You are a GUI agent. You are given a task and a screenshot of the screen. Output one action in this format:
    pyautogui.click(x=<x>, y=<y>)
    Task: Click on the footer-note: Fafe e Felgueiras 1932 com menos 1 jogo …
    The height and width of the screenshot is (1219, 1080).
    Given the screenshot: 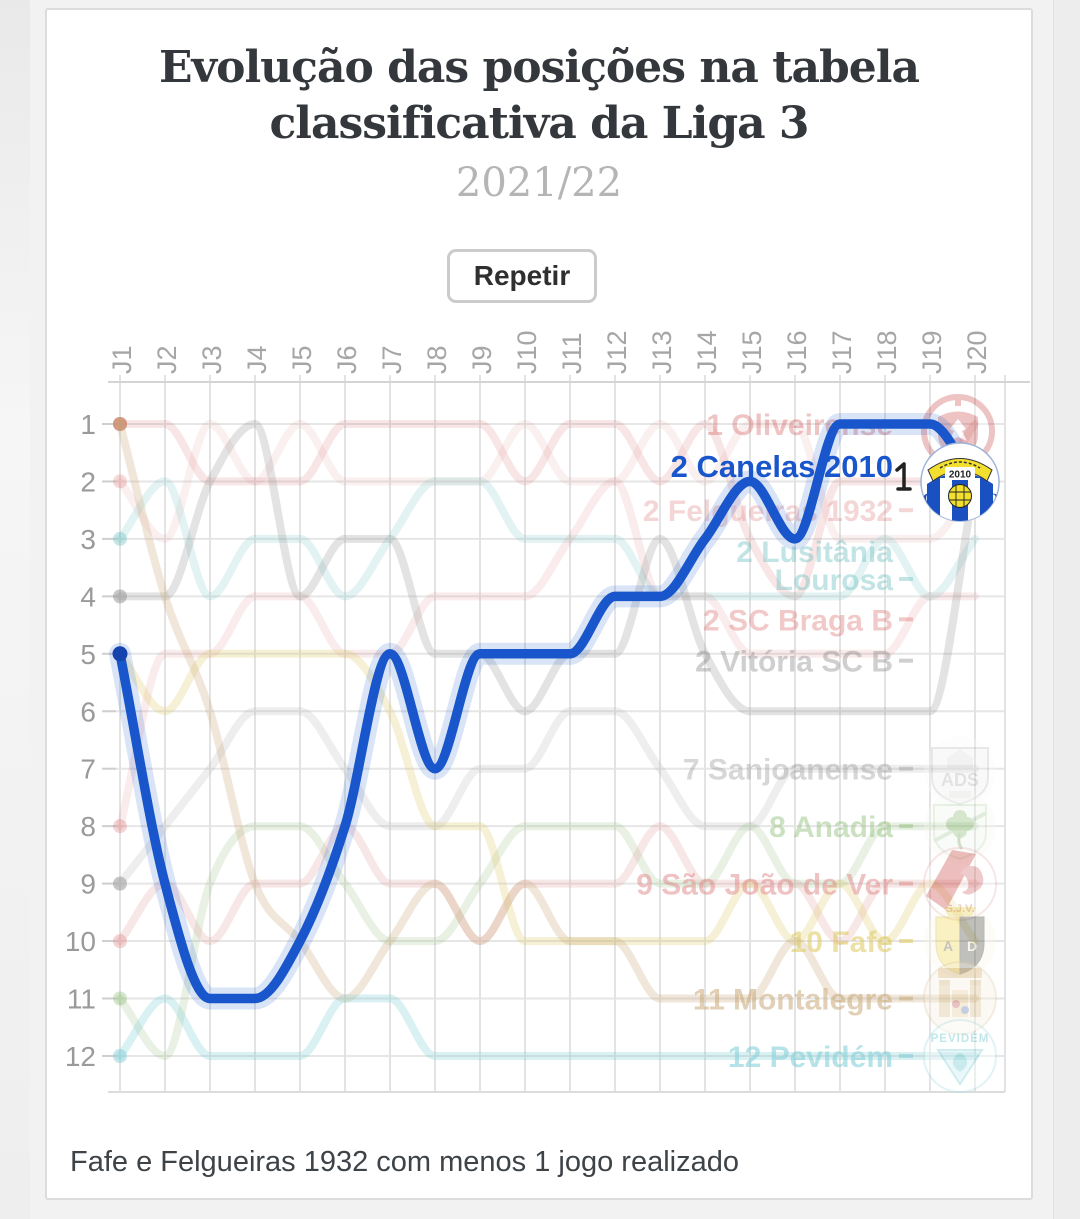 What is the action you would take?
    pyautogui.click(x=404, y=1162)
    